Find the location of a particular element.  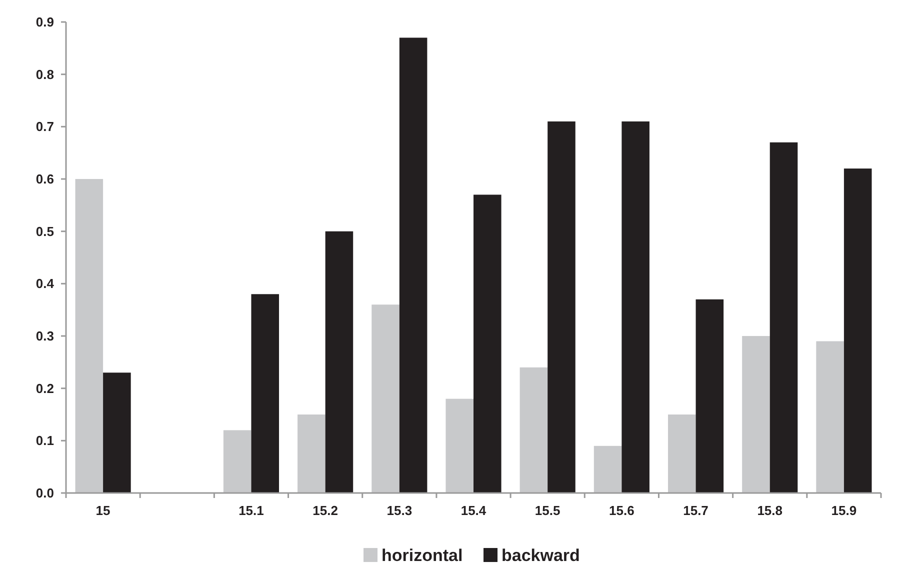

y-tick-label: 0.6 is located at coordinates (45, 179).